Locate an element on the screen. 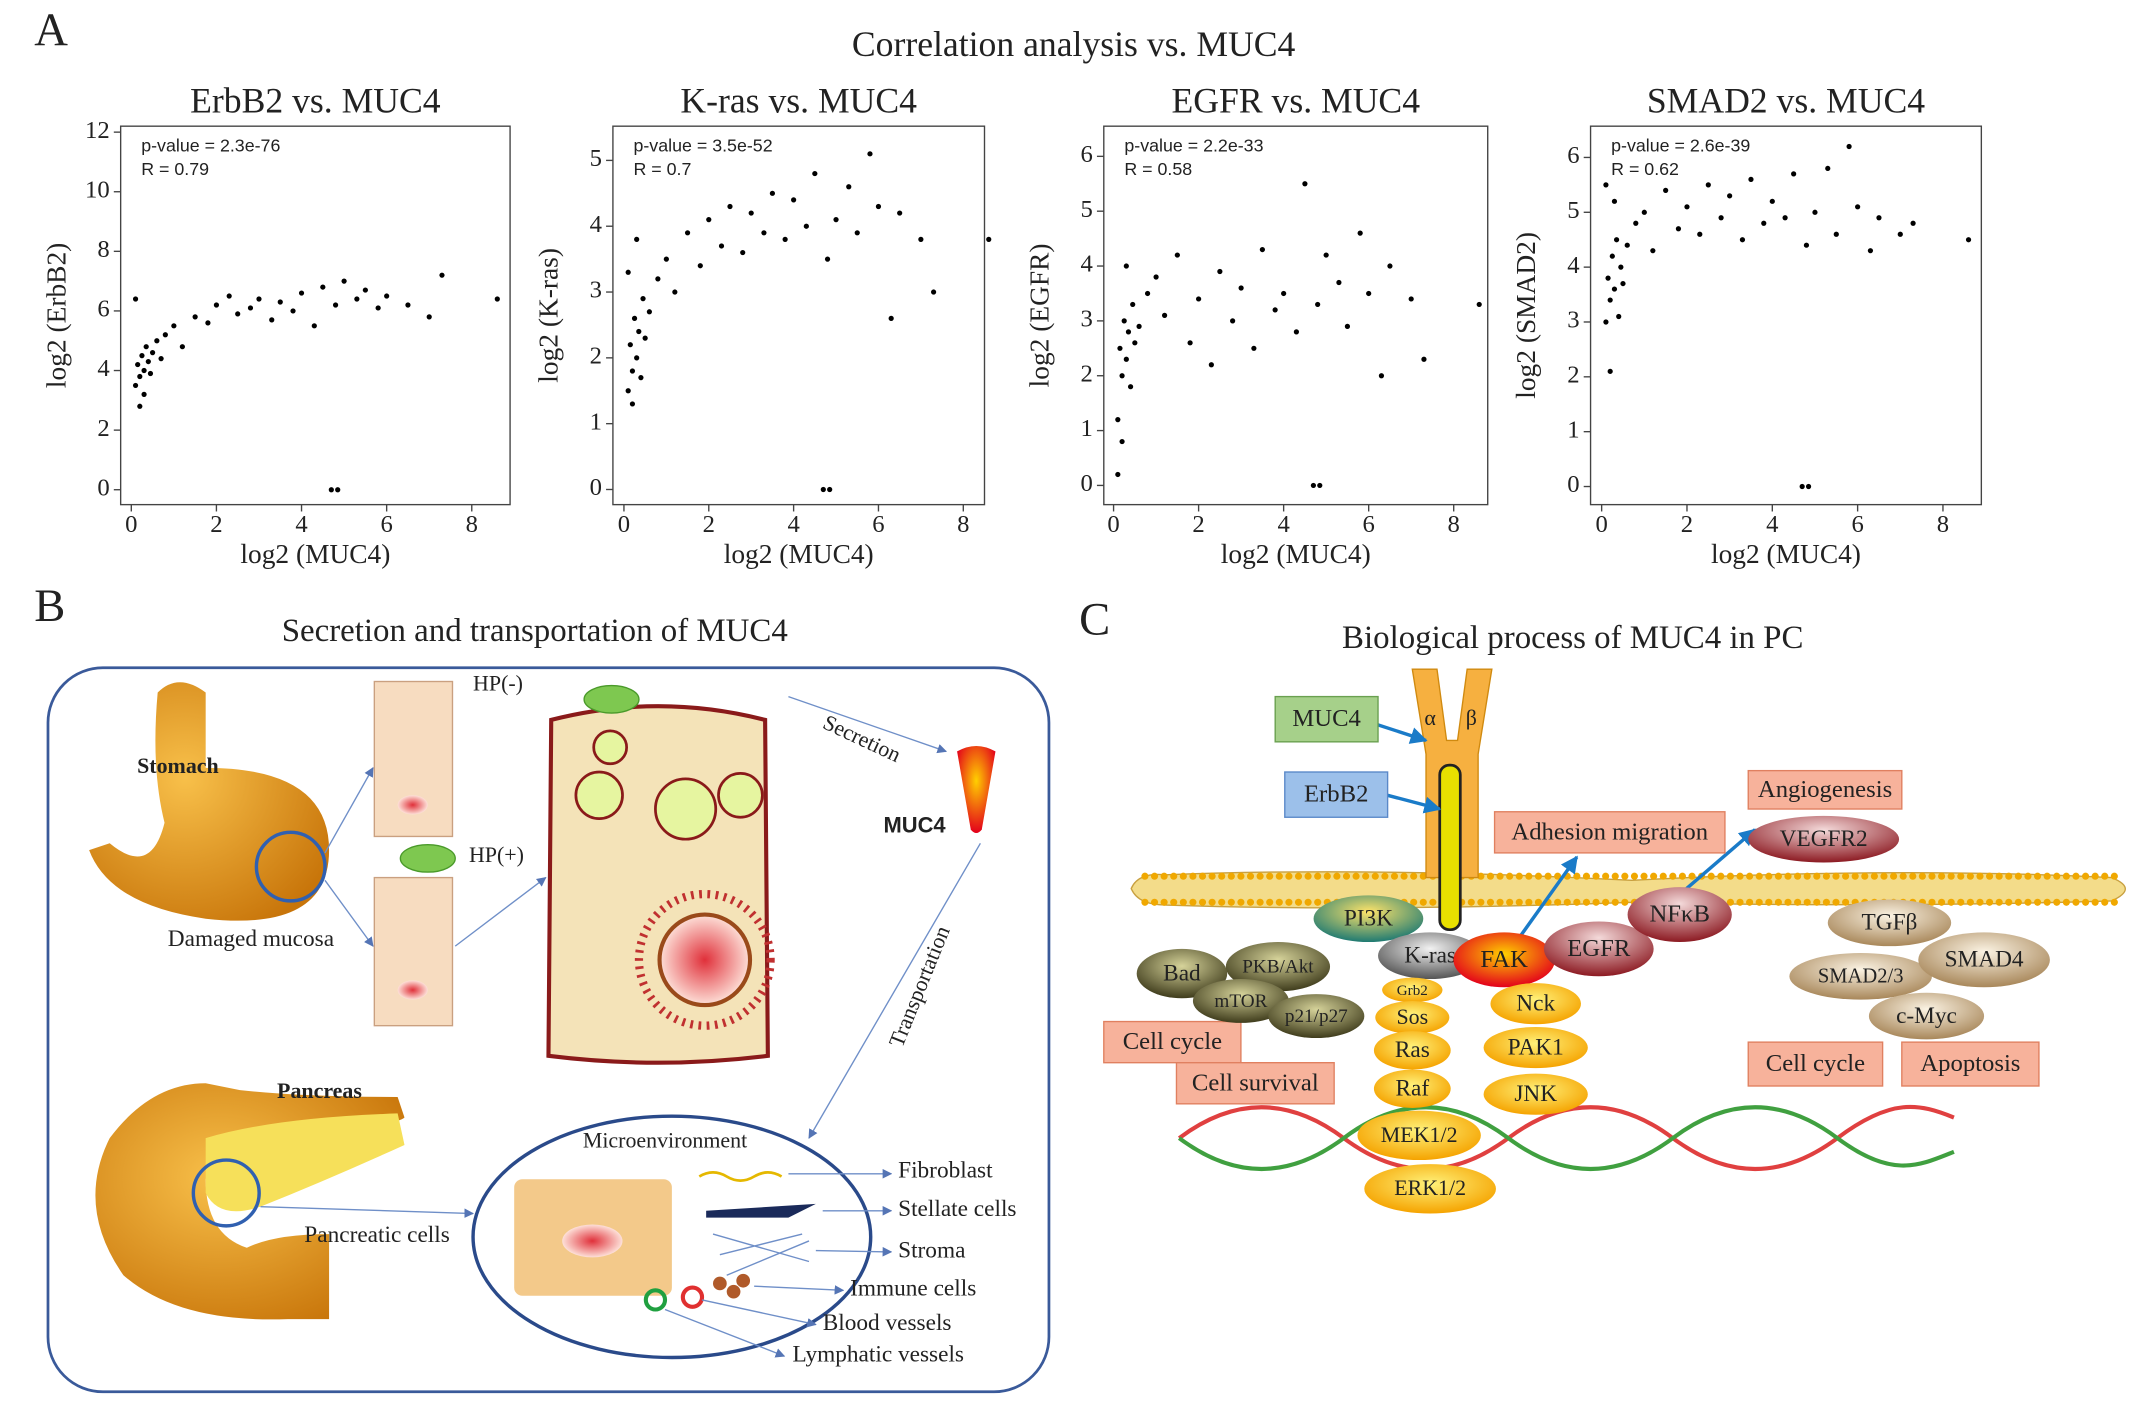 The image size is (2150, 1411). y-axis-label: log2 (ErbB2) is located at coordinates (56, 315).